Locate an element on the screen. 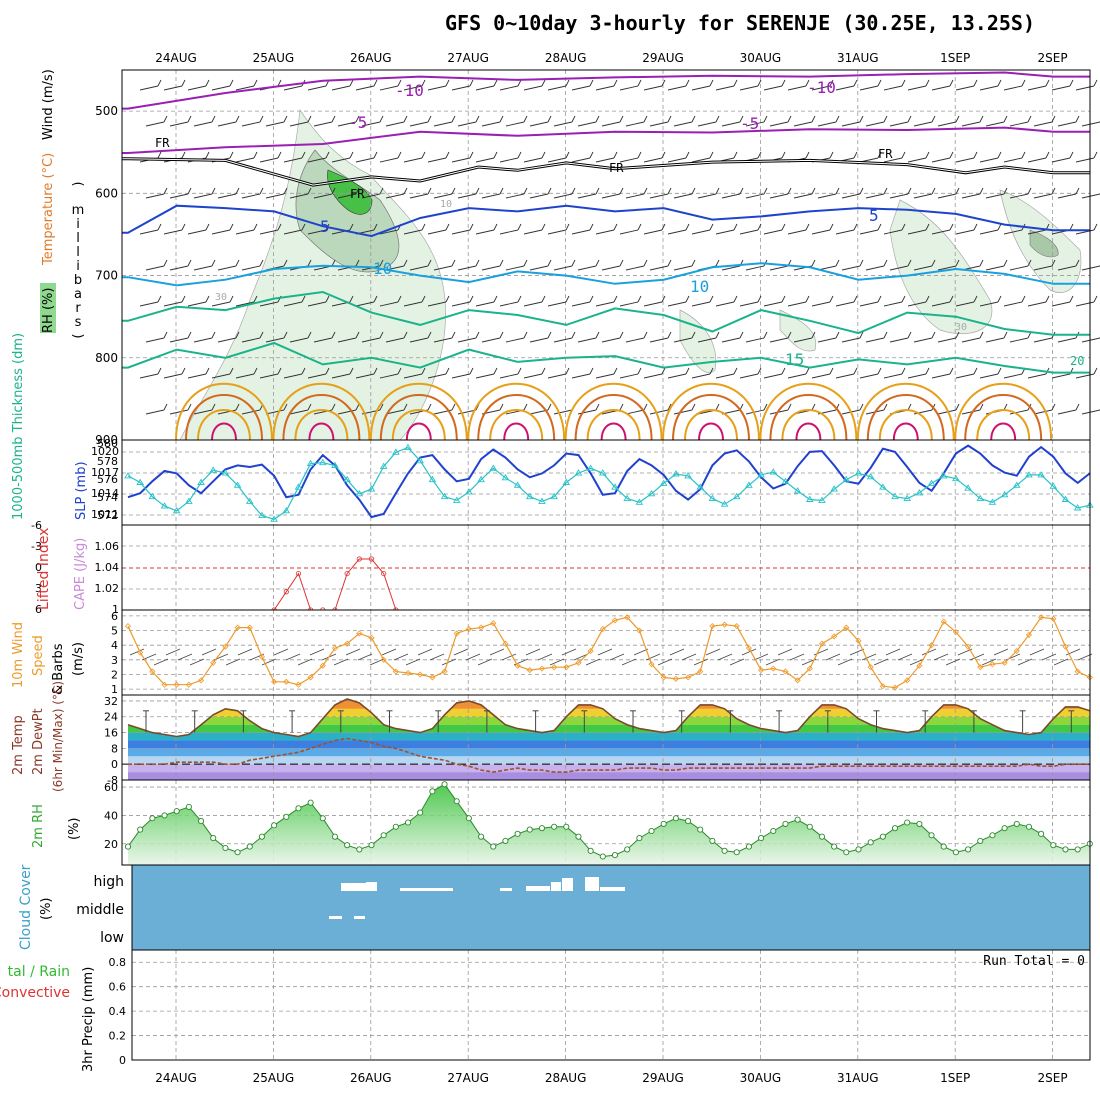  precip-panel-bg is located at coordinates (611, 1005).